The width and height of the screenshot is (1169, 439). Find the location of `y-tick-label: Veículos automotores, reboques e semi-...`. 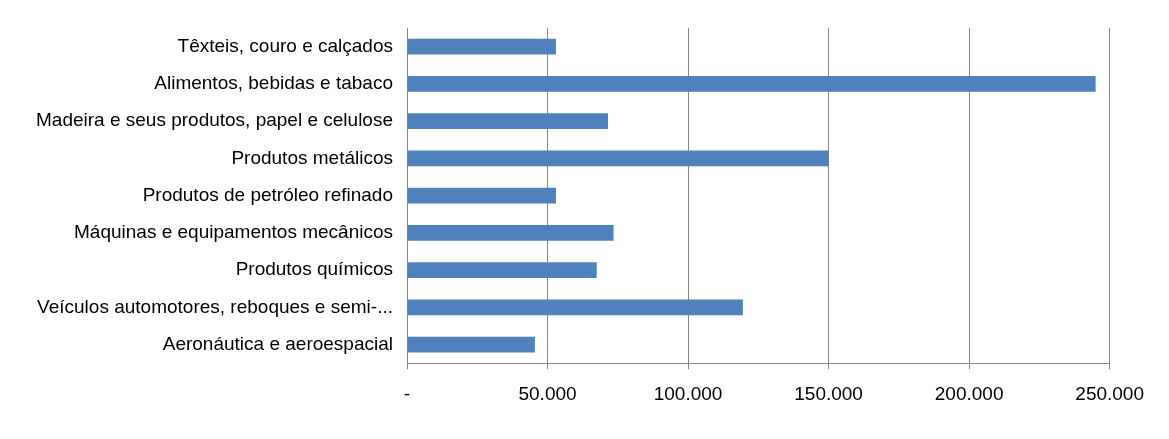

y-tick-label: Veículos automotores, reboques e semi-... is located at coordinates (215, 306).